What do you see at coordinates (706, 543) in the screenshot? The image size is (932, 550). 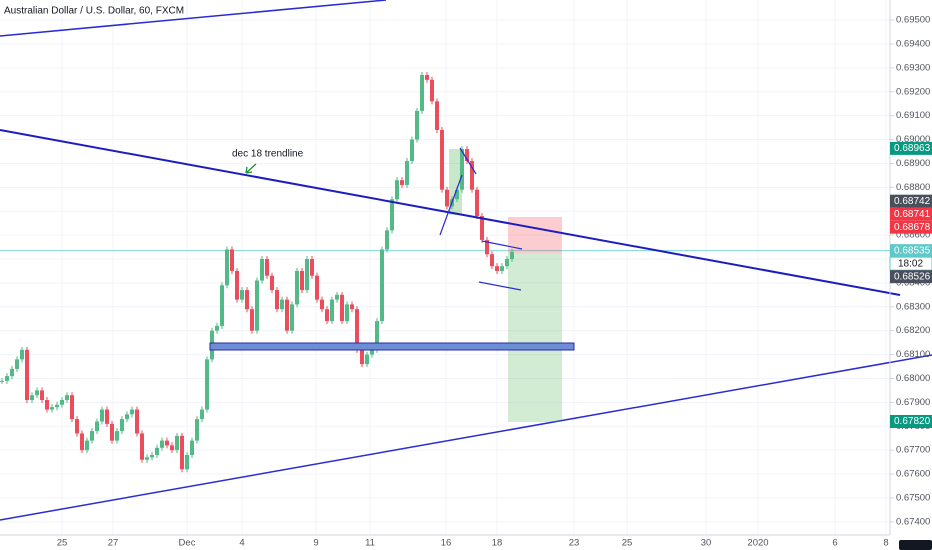 I see `x-tick-label: 30` at bounding box center [706, 543].